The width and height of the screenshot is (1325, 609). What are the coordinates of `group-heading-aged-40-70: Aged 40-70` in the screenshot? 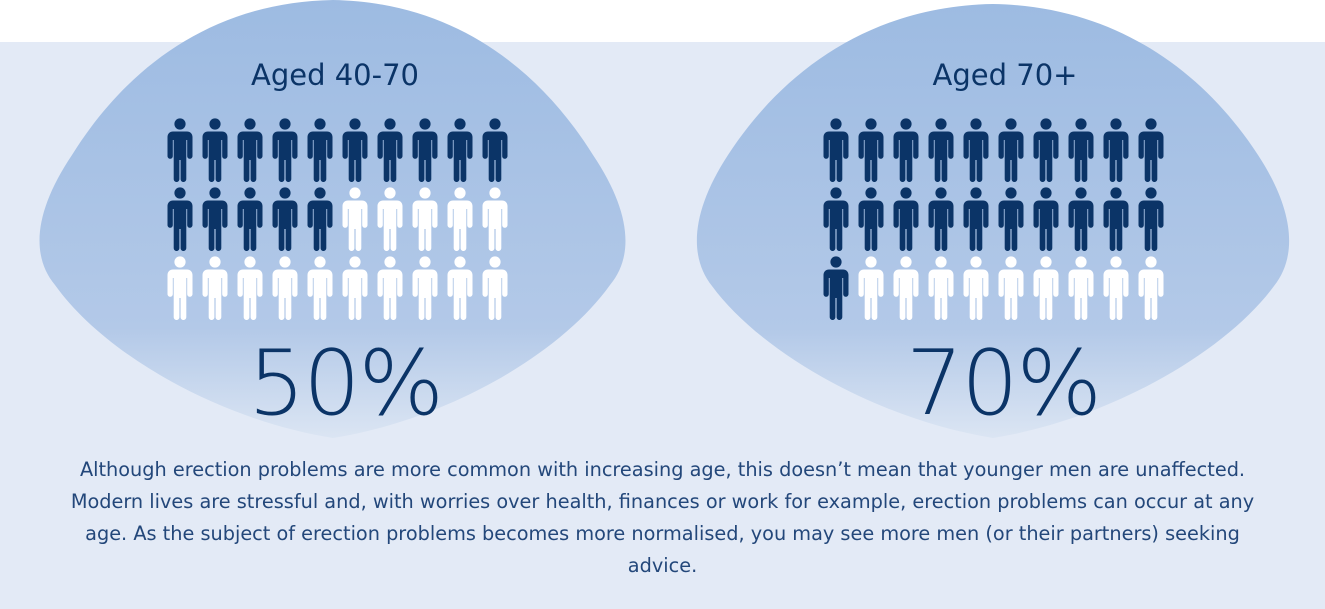 It's located at (335, 75).